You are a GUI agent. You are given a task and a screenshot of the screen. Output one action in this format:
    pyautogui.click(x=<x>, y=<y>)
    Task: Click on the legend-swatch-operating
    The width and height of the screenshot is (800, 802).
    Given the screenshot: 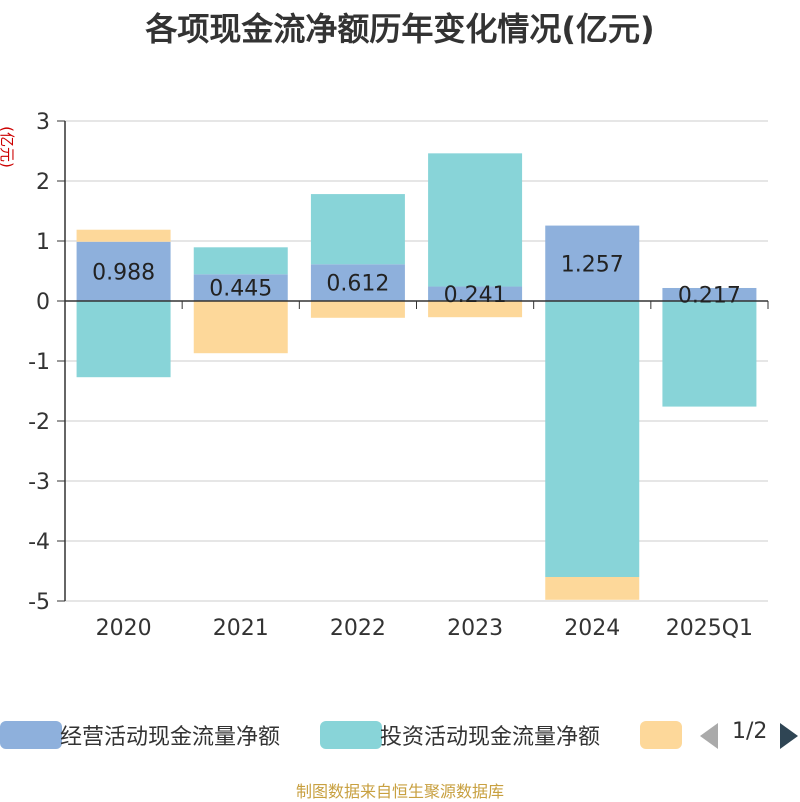 What is the action you would take?
    pyautogui.click(x=31, y=735)
    